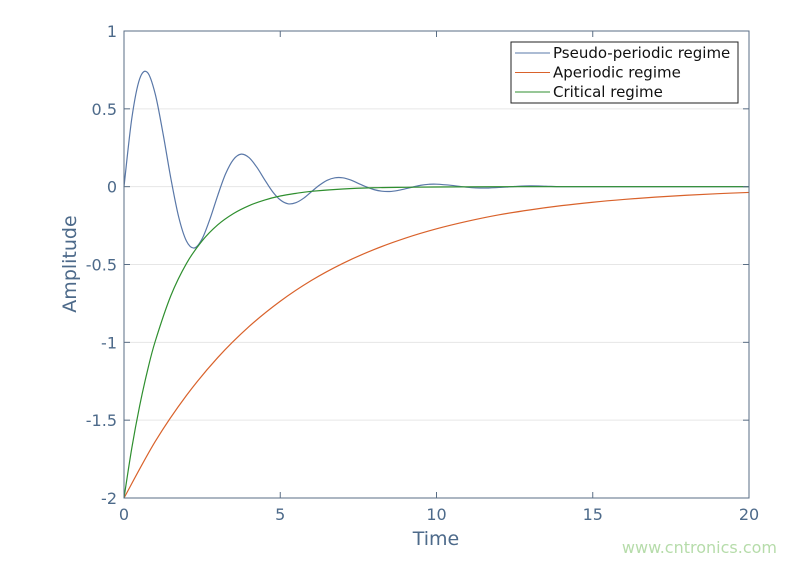 The width and height of the screenshot is (797, 562). What do you see at coordinates (109, 498) in the screenshot?
I see `y-tick-label: -2` at bounding box center [109, 498].